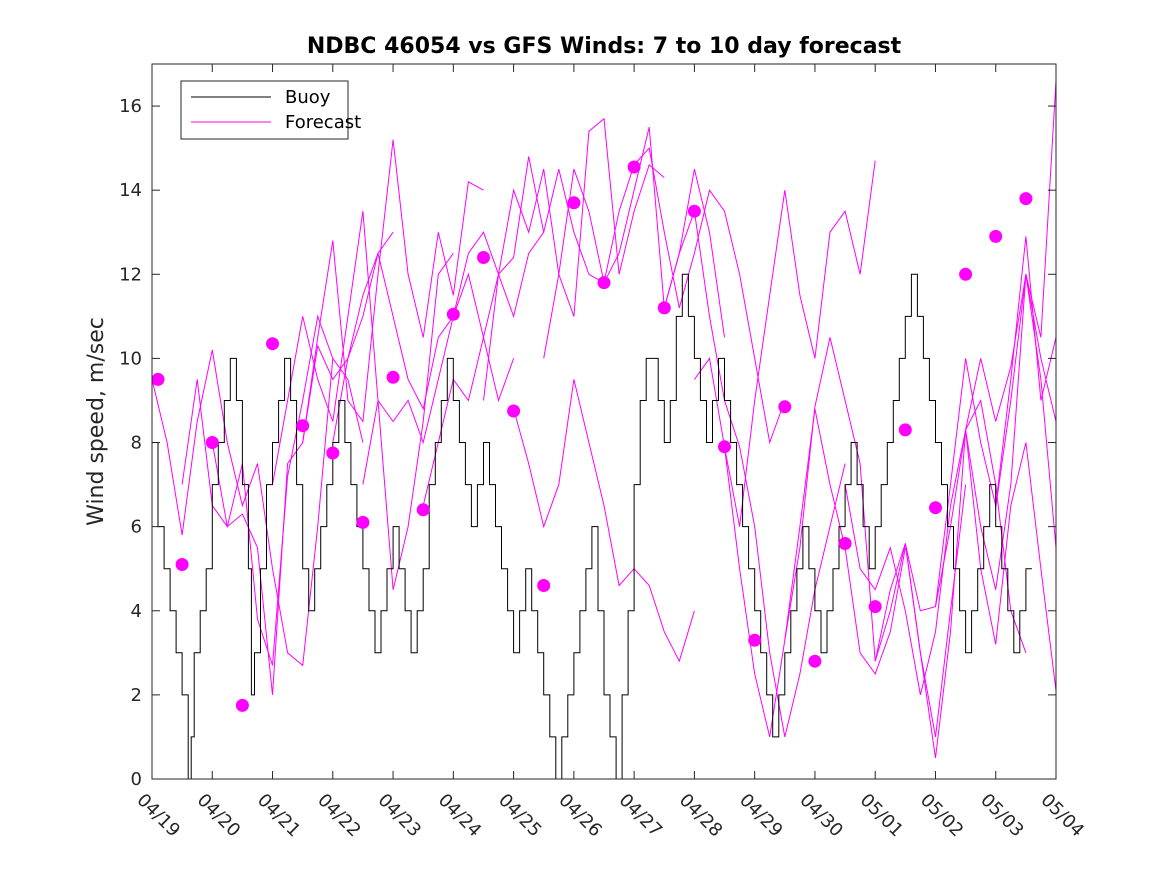 The height and width of the screenshot is (875, 1167). What do you see at coordinates (219, 816) in the screenshot?
I see `x-tick-label: 04/20` at bounding box center [219, 816].